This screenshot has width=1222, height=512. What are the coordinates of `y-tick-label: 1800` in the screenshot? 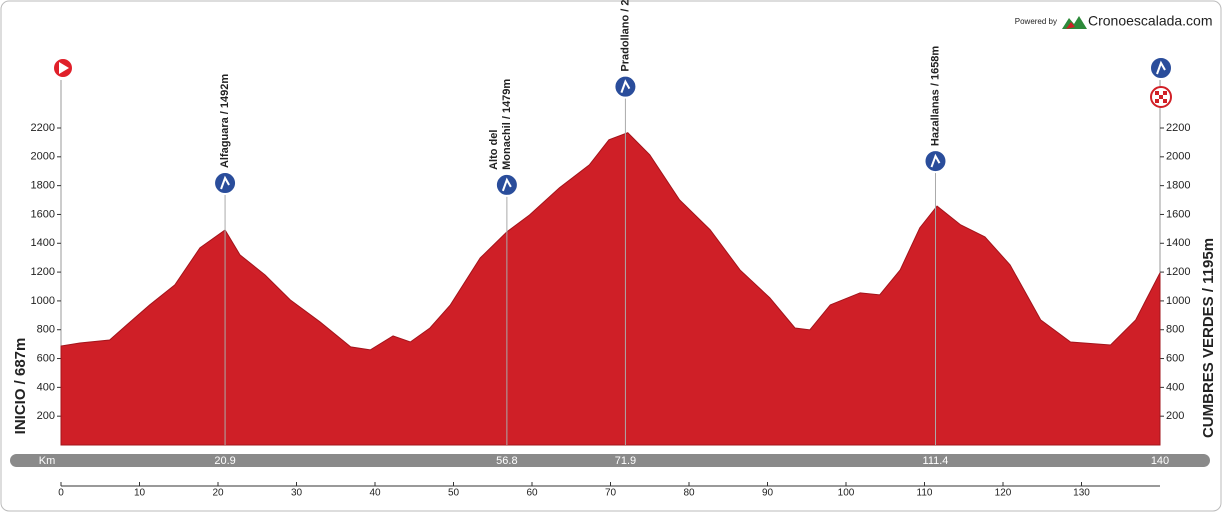 It's located at (43, 186).